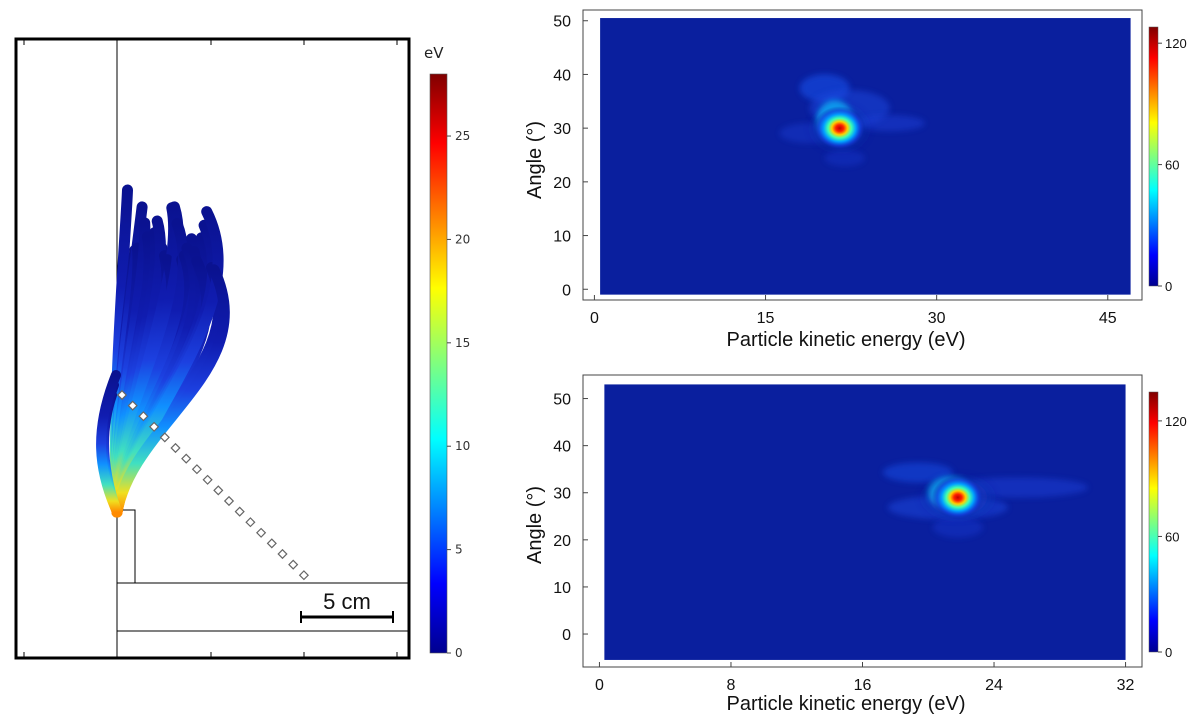 The image size is (1200, 724). I want to click on x-tick-label: 8, so click(731, 685).